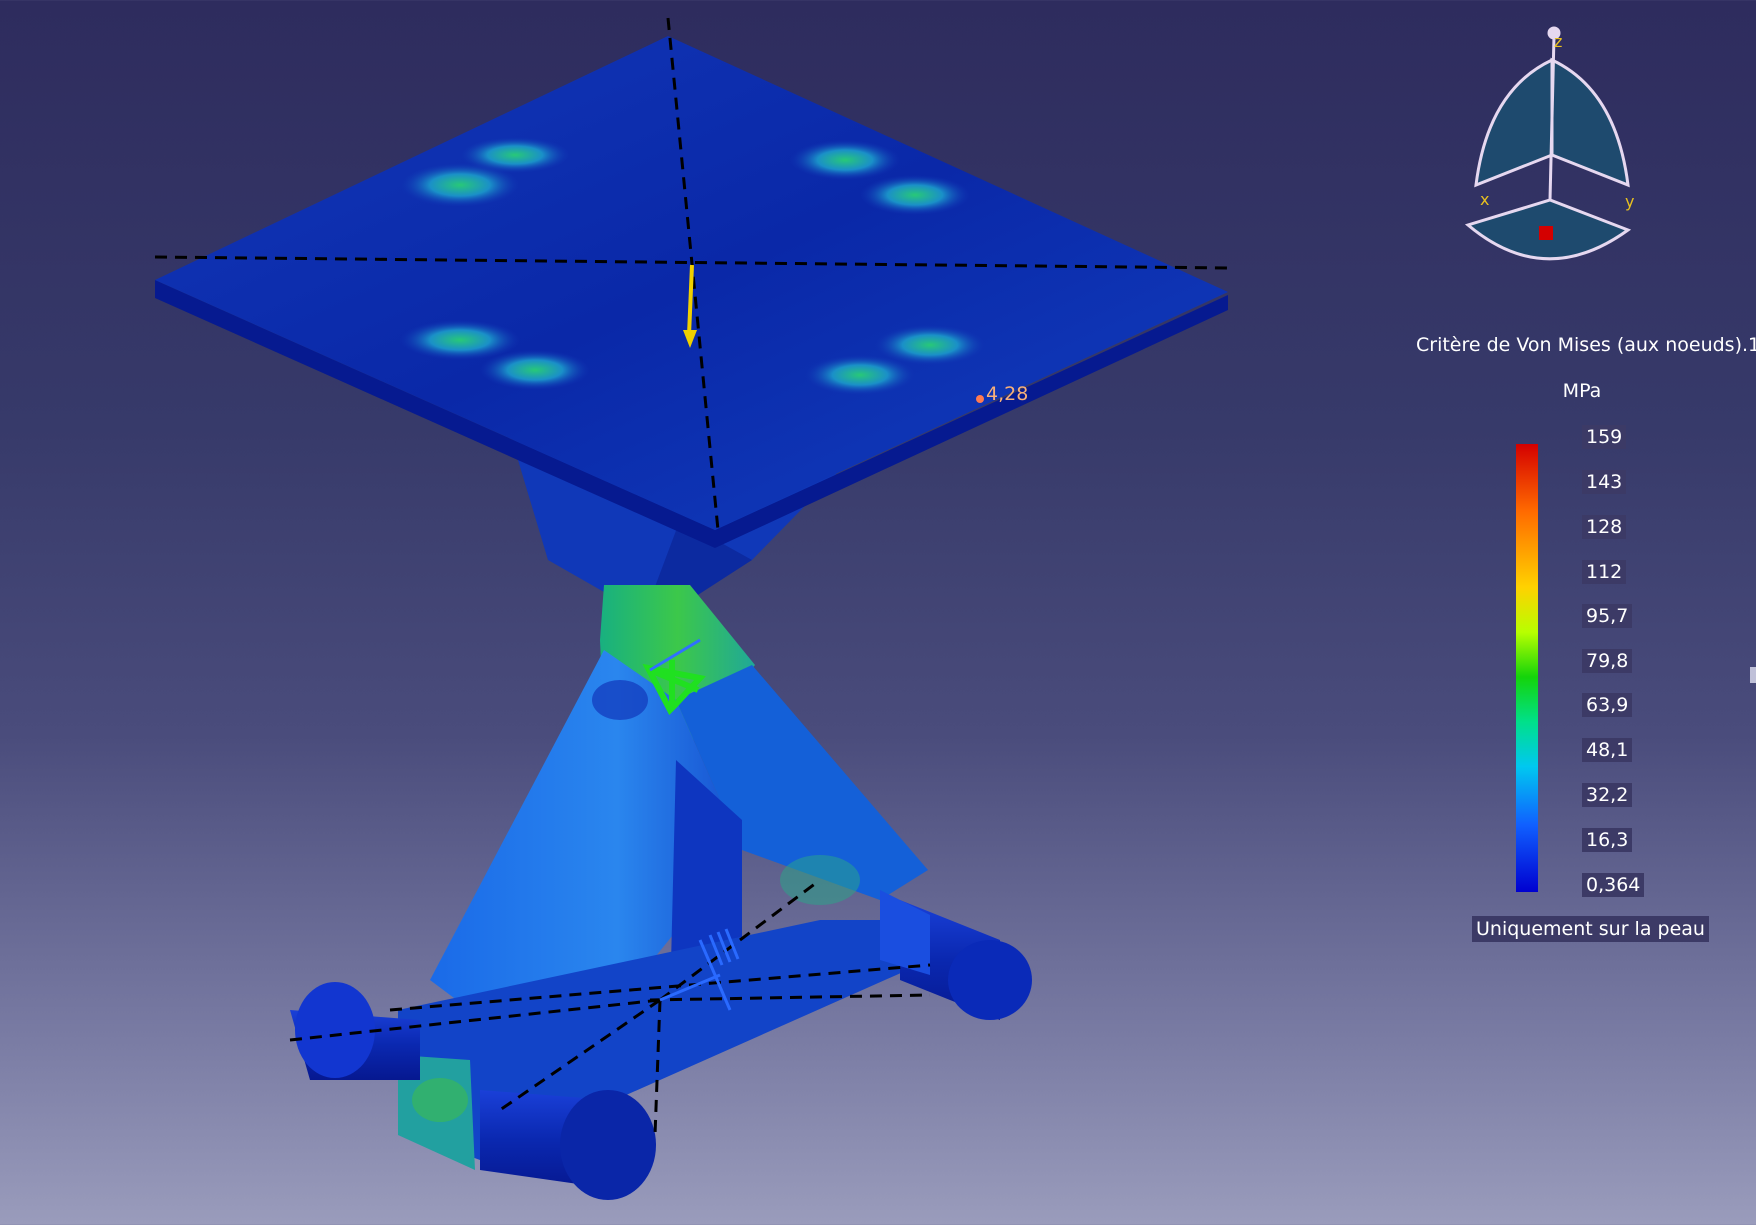 This screenshot has width=1756, height=1225. Describe the element at coordinates (956, 955) in the screenshot. I see `cylinder-right` at that location.